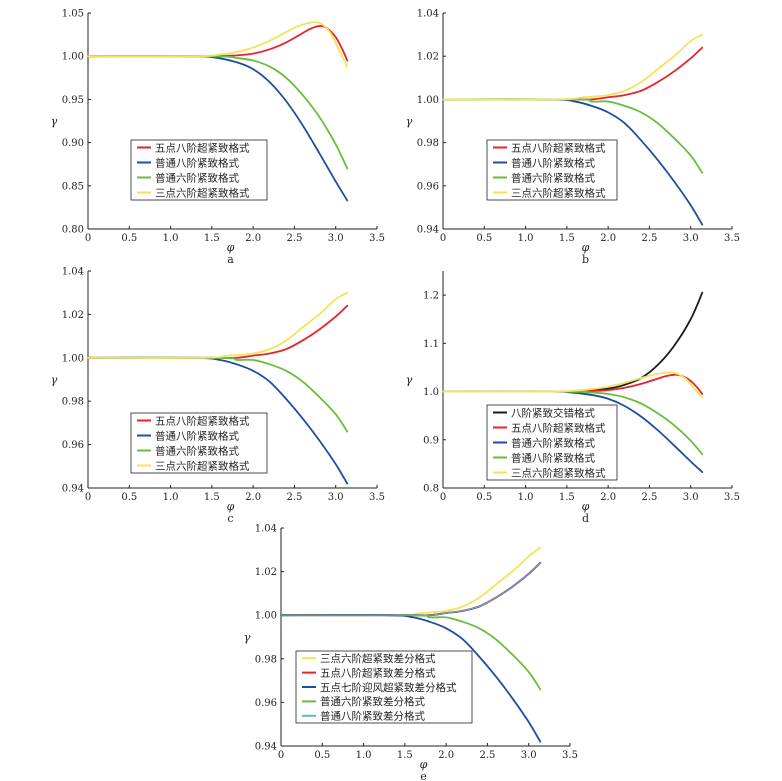 Image resolution: width=782 pixels, height=781 pixels. Describe the element at coordinates (73, 186) in the screenshot. I see `y-tick-label: 0.85` at that location.